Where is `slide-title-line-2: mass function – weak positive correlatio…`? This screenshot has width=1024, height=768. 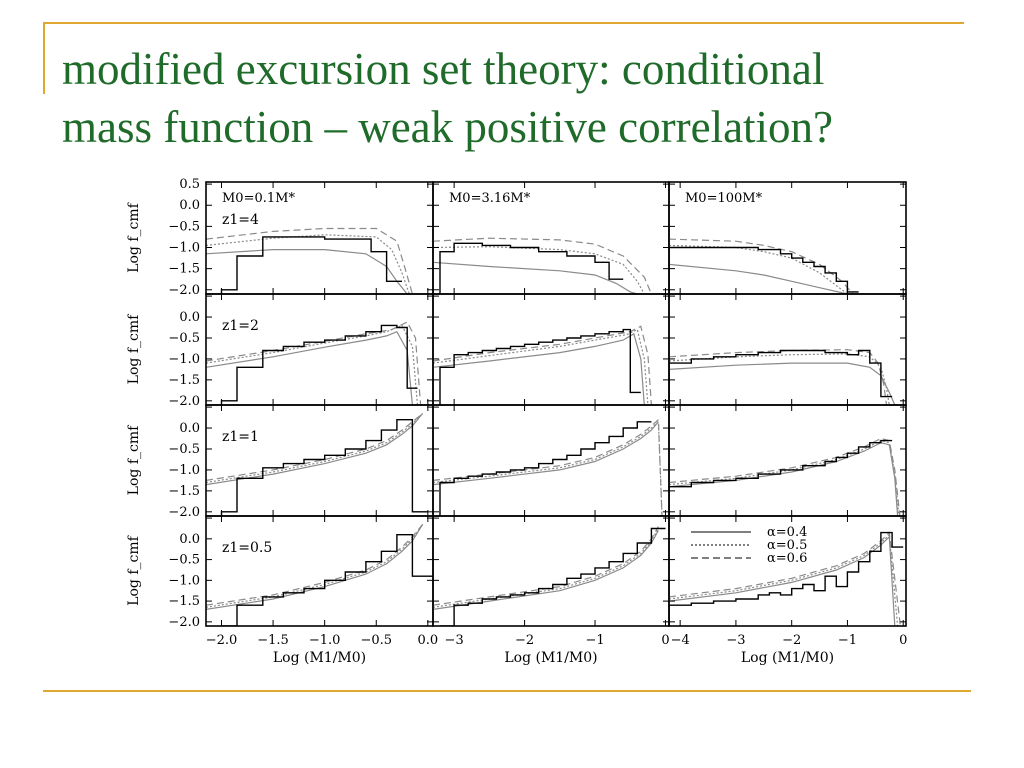
slide-title-line-2: mass function – weak positive correlatio… is located at coordinates (448, 127).